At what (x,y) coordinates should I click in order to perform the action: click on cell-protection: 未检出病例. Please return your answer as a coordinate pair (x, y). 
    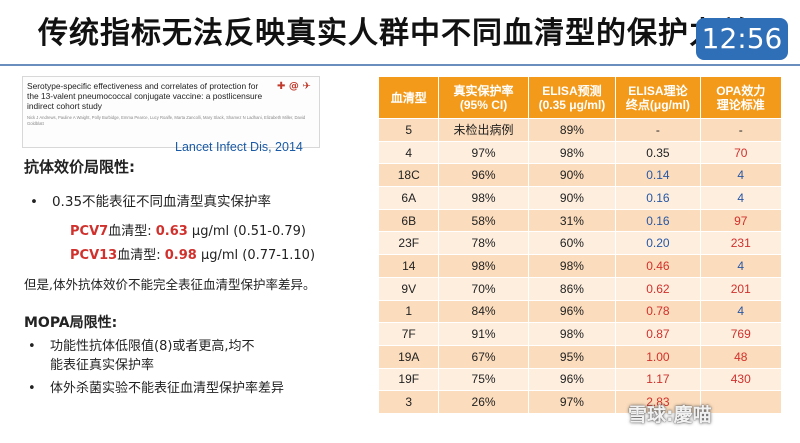
    Looking at the image, I should click on (483, 130).